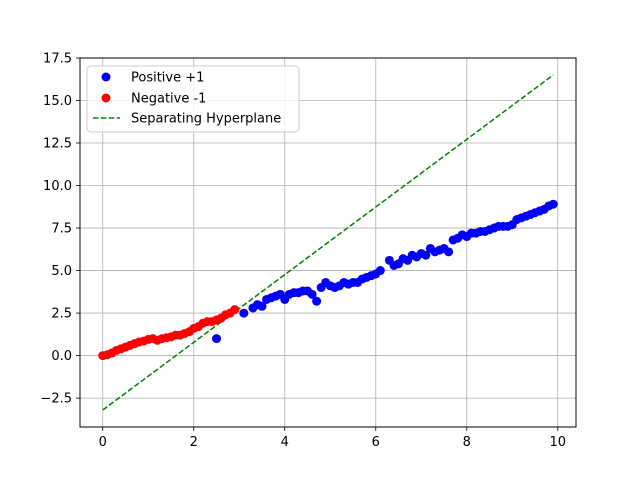 This screenshot has height=480, width=640. Describe the element at coordinates (57, 144) in the screenshot. I see `y-tick-label: 12.5` at that location.